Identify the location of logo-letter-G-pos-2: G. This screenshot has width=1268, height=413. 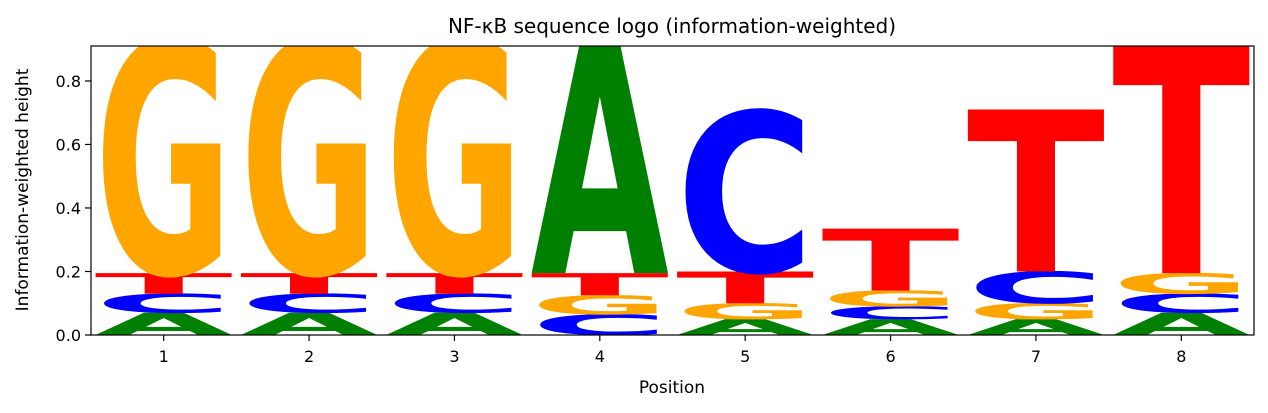
(309, 174).